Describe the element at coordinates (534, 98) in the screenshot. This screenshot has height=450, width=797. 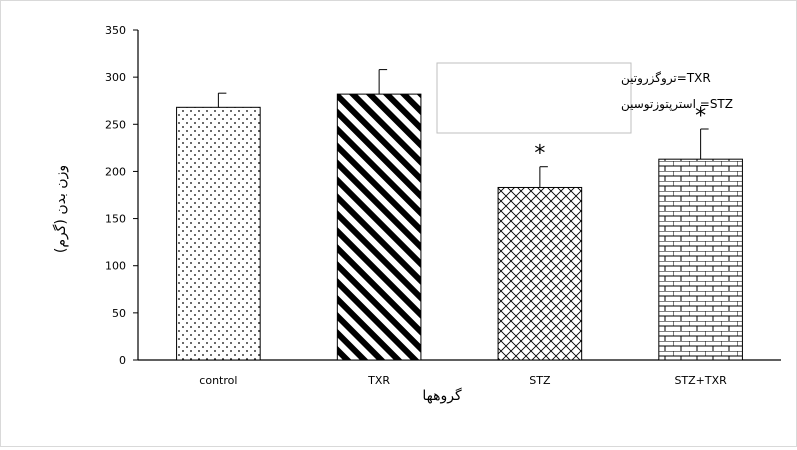
I see `legend-box` at that location.